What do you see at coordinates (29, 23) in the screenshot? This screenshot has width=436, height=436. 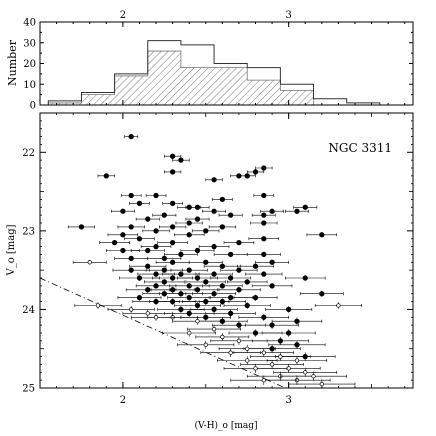 I see `histogram-y-tick-label: 40` at bounding box center [29, 23].